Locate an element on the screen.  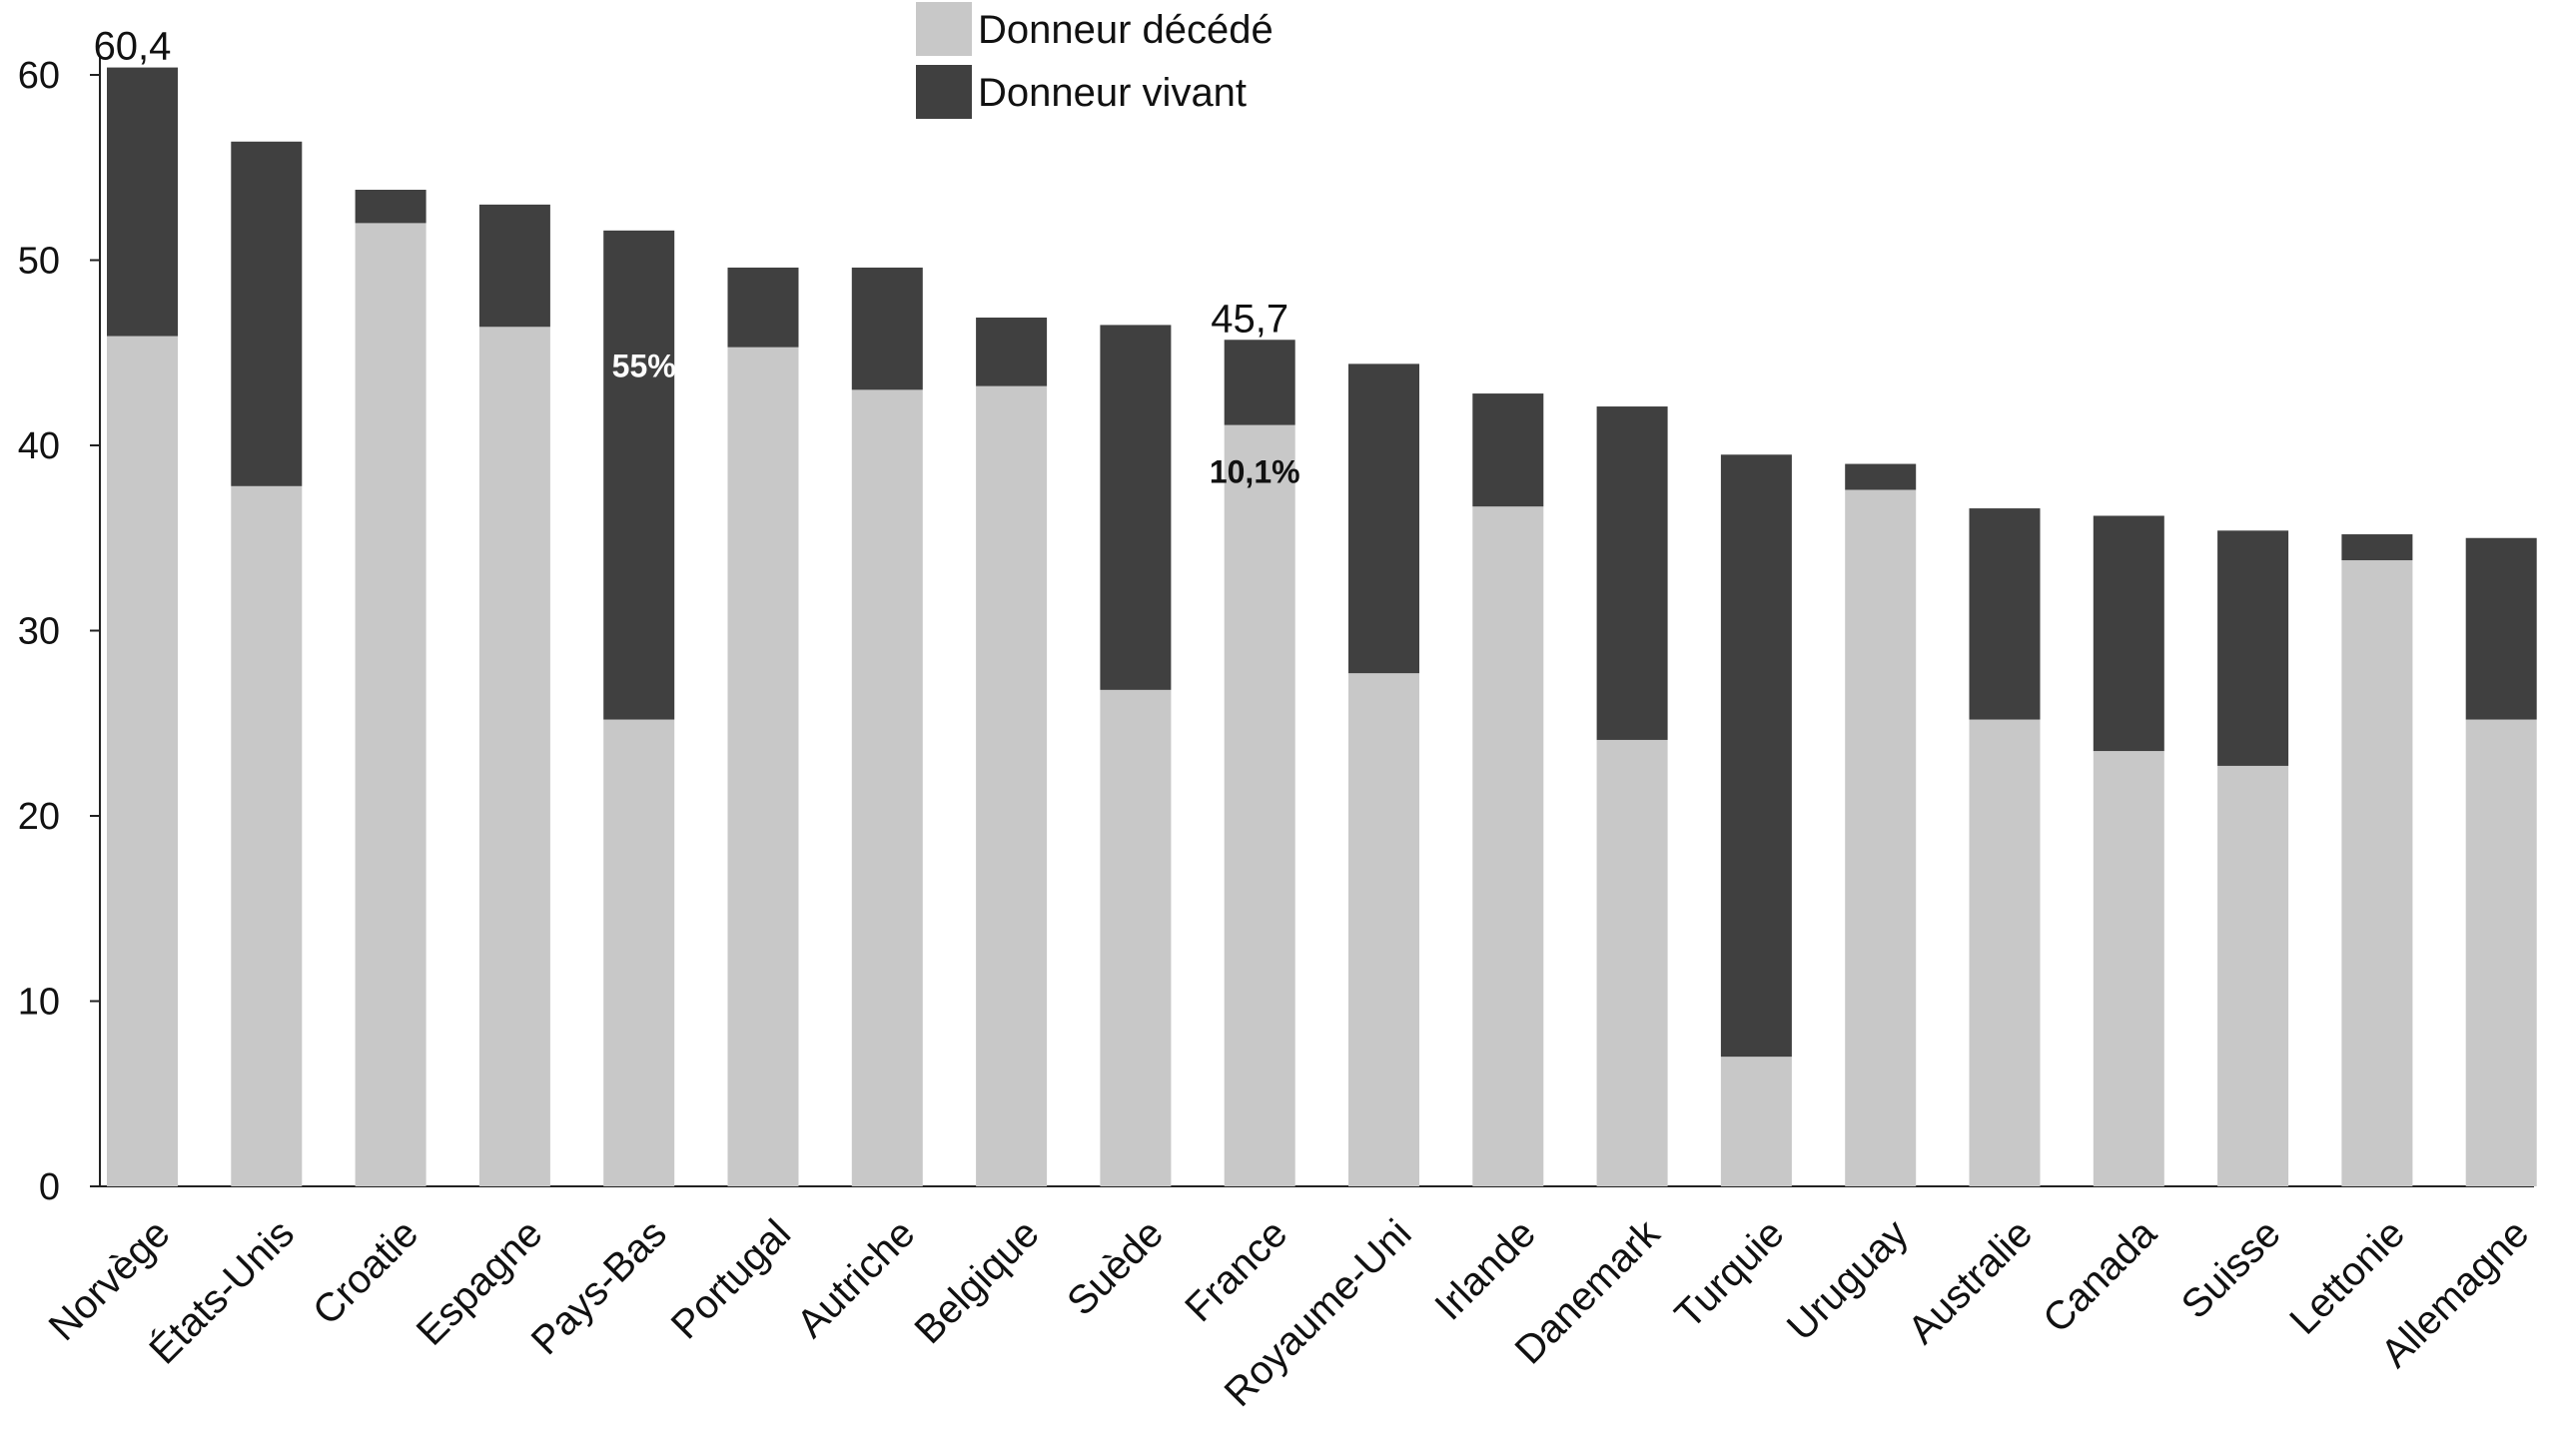
x-category-label: Pays-Bas is located at coordinates (599, 1287).